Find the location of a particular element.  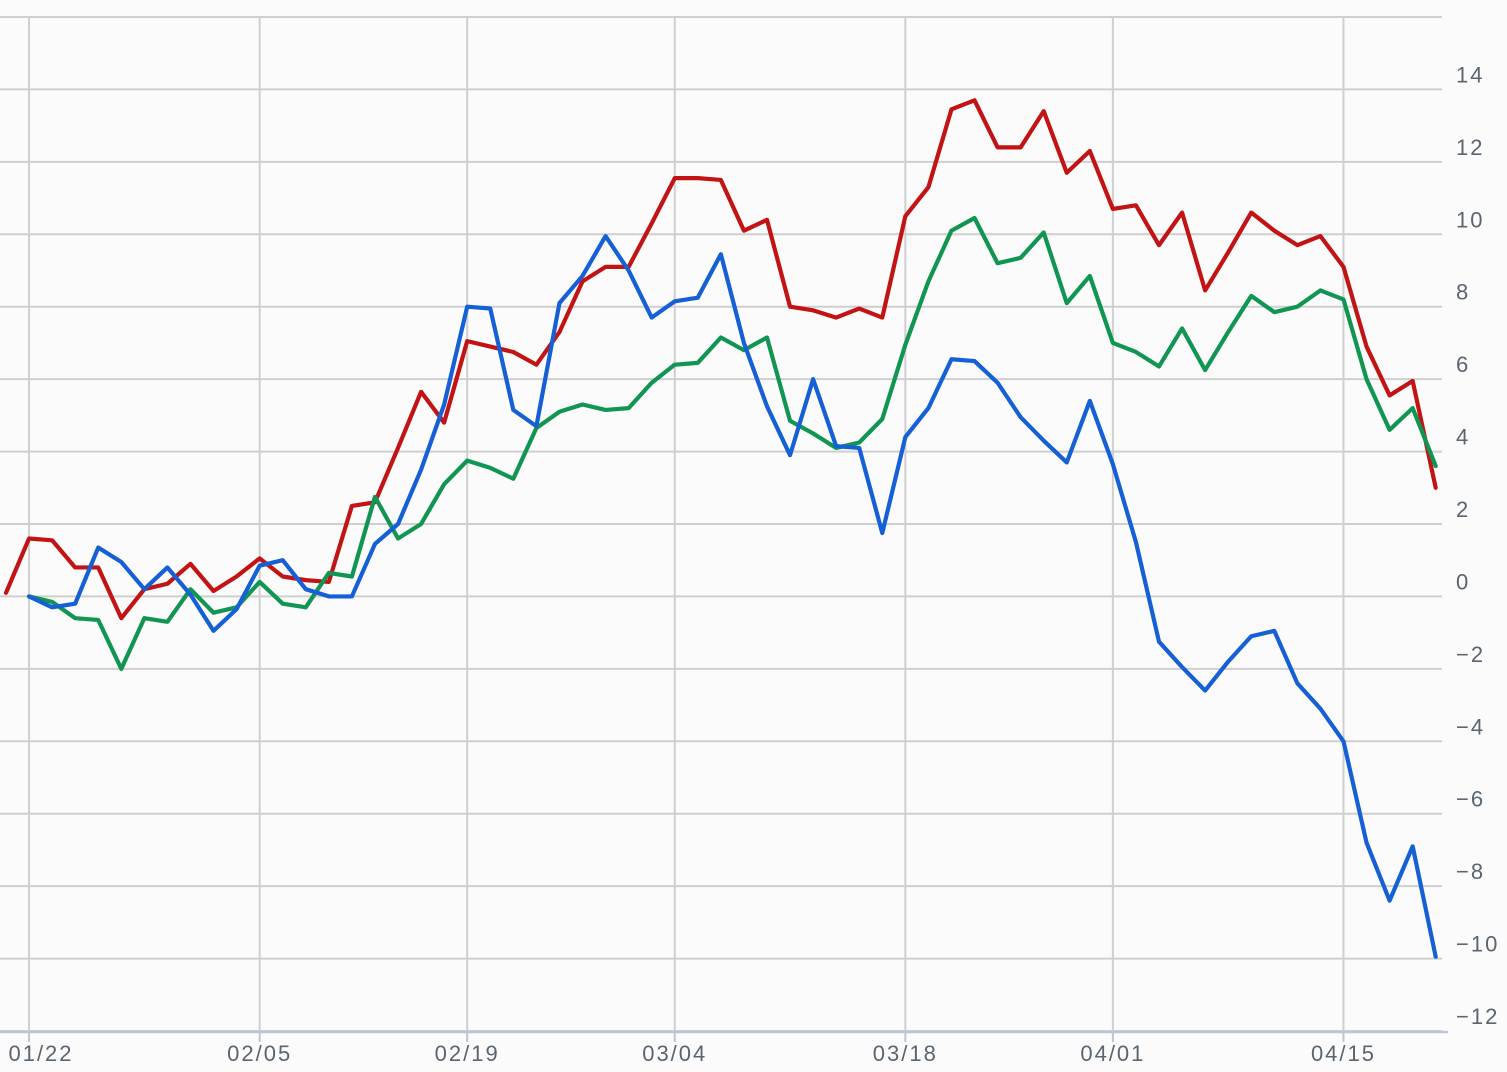

y-axis-tick-label: 10 is located at coordinates (1470, 219).